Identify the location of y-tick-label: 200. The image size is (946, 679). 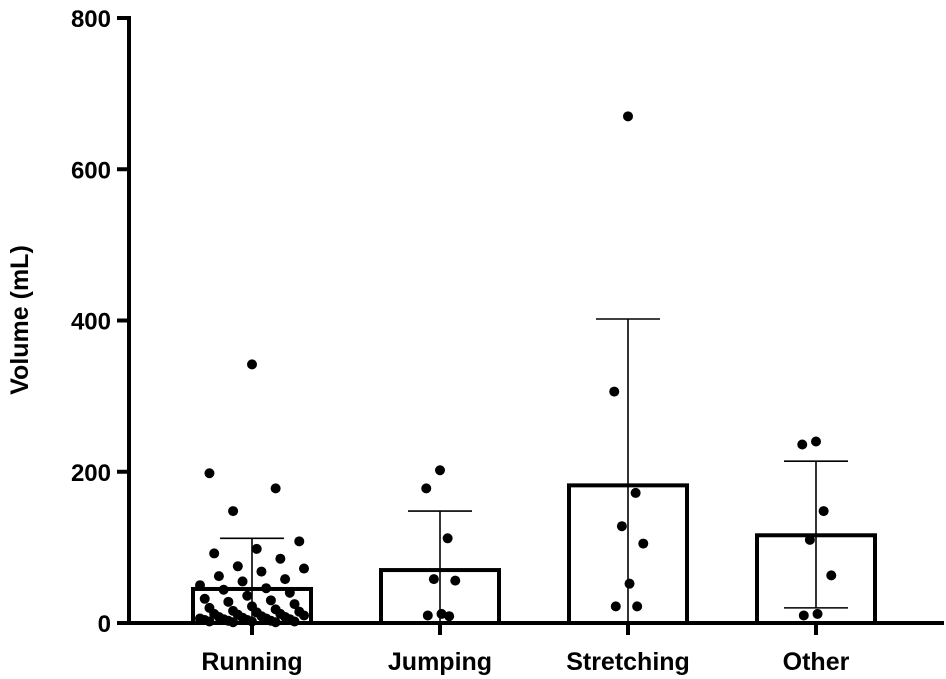
(91, 473).